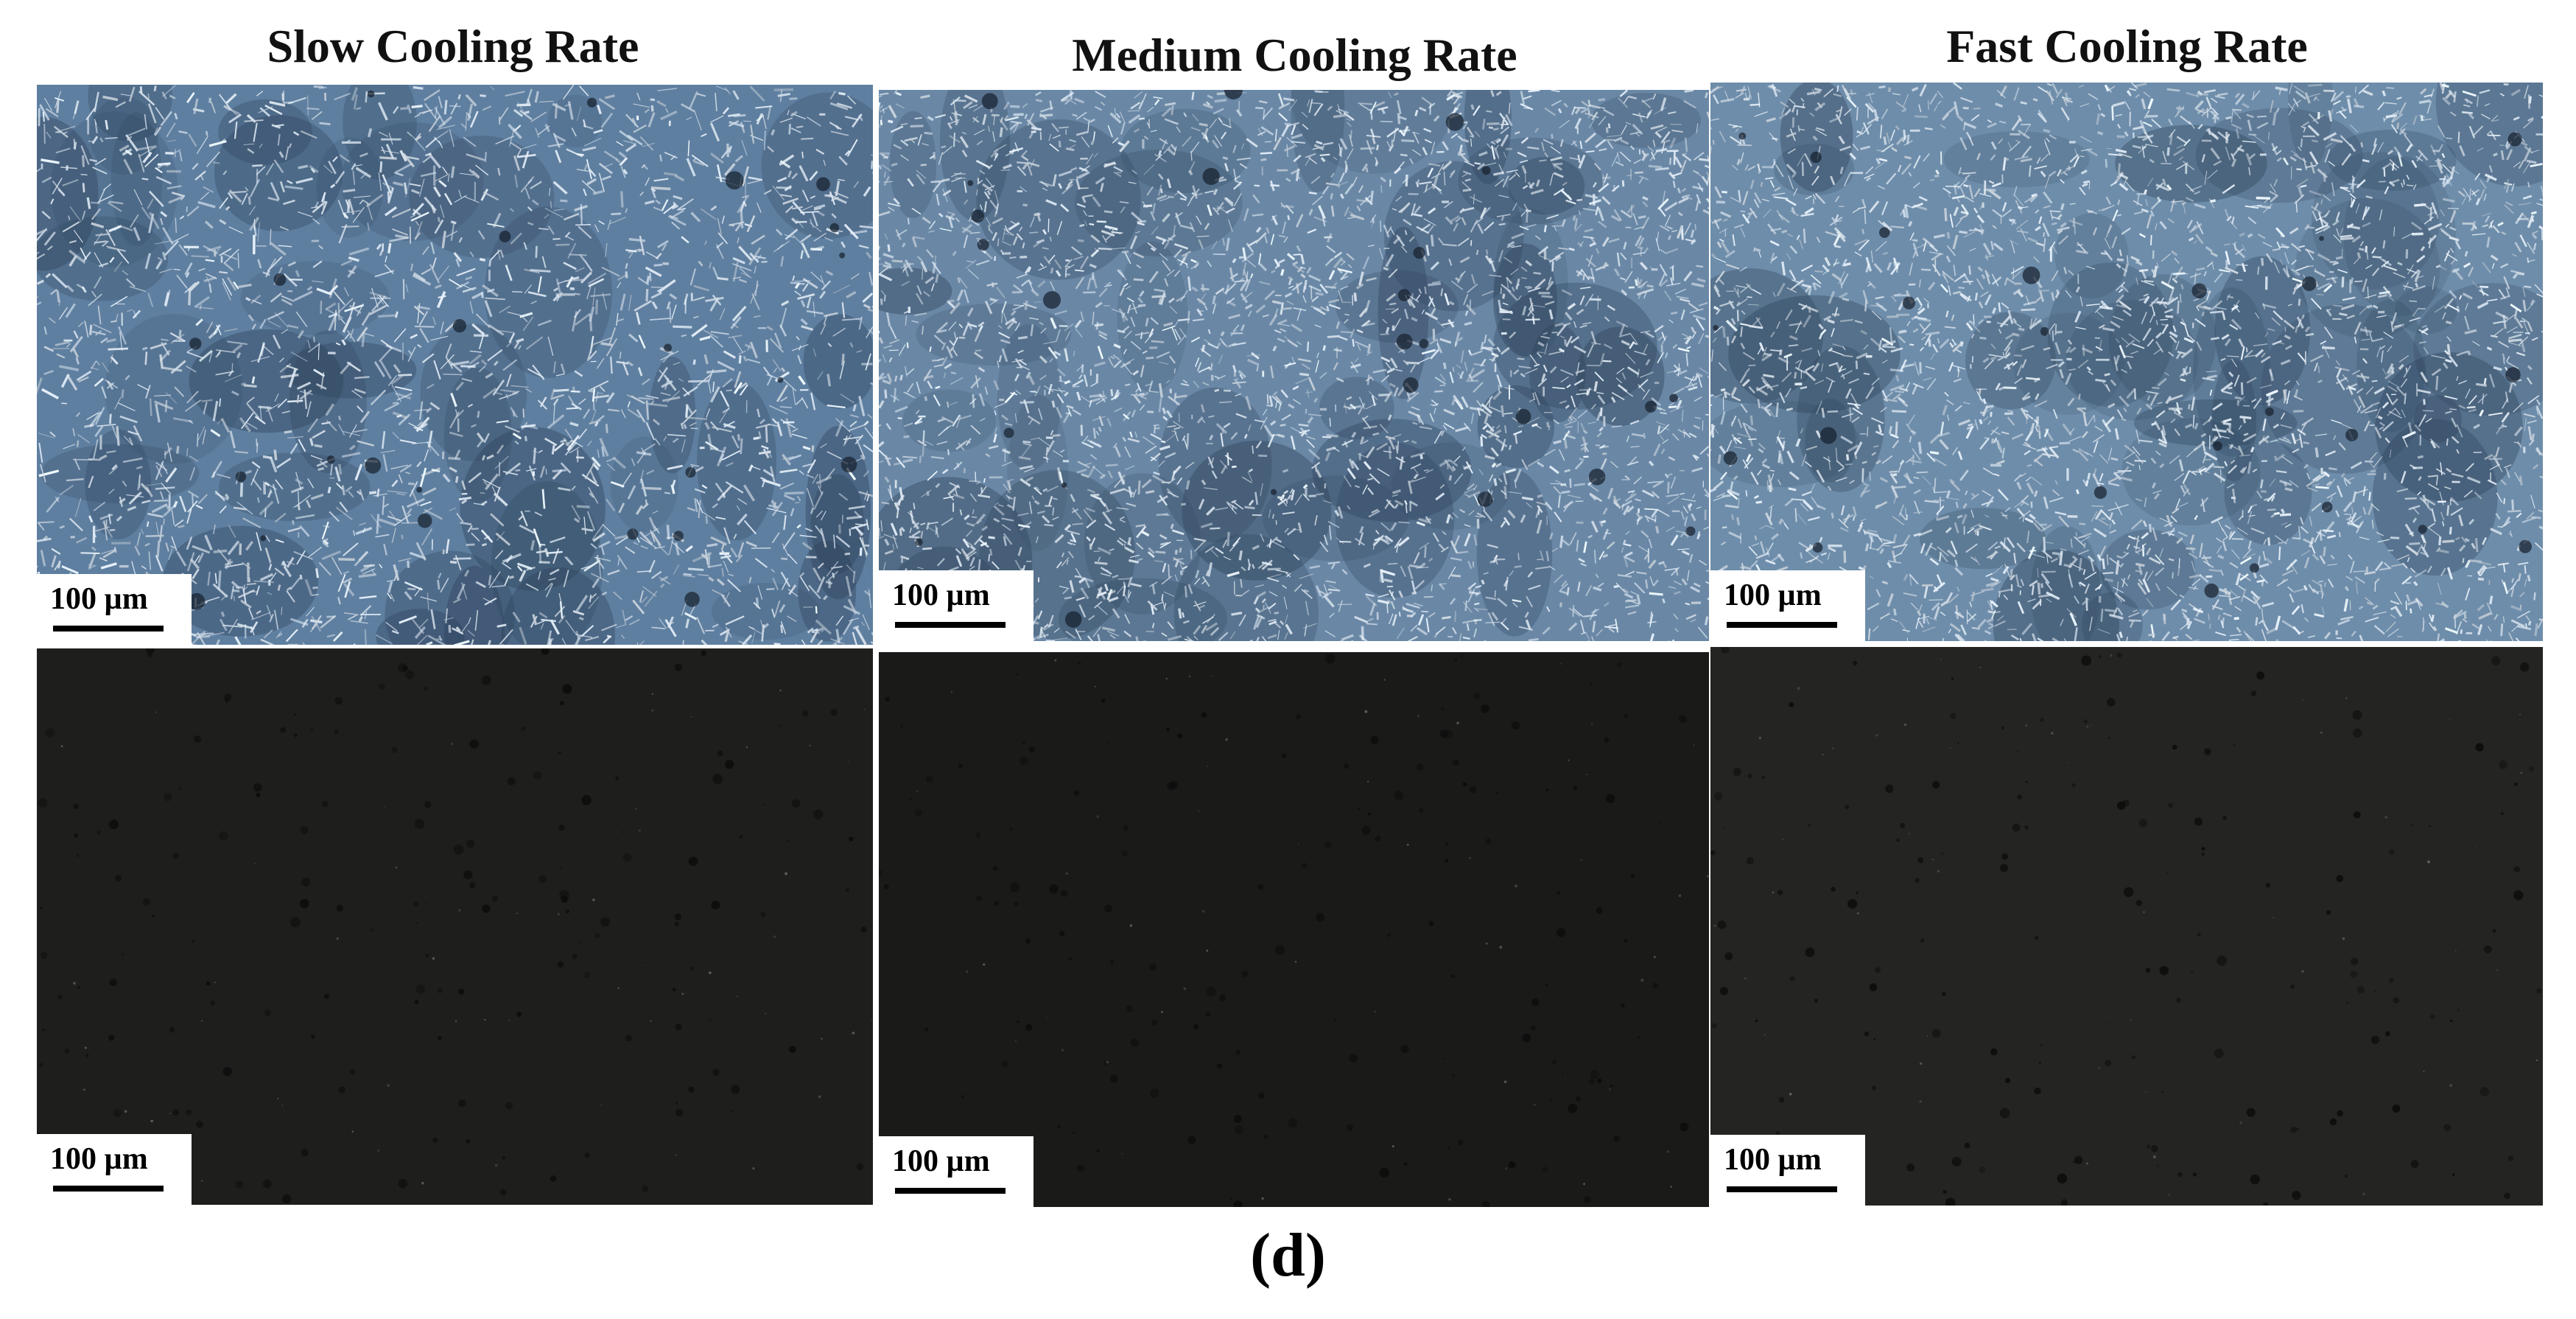 The height and width of the screenshot is (1319, 2576). I want to click on micrograph-top-medium: 100 µm, so click(1294, 365).